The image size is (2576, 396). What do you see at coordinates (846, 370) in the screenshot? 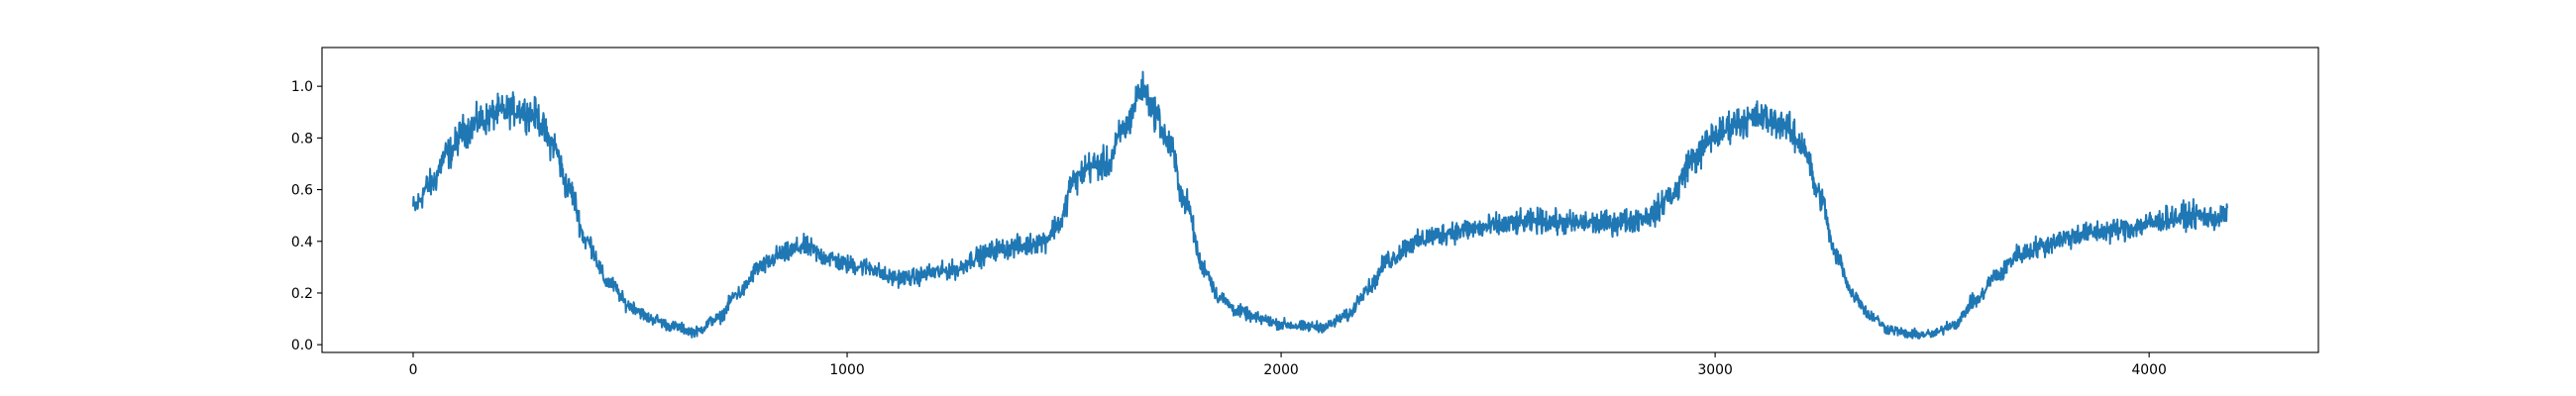
I see `x-tick-label: 1000` at bounding box center [846, 370].